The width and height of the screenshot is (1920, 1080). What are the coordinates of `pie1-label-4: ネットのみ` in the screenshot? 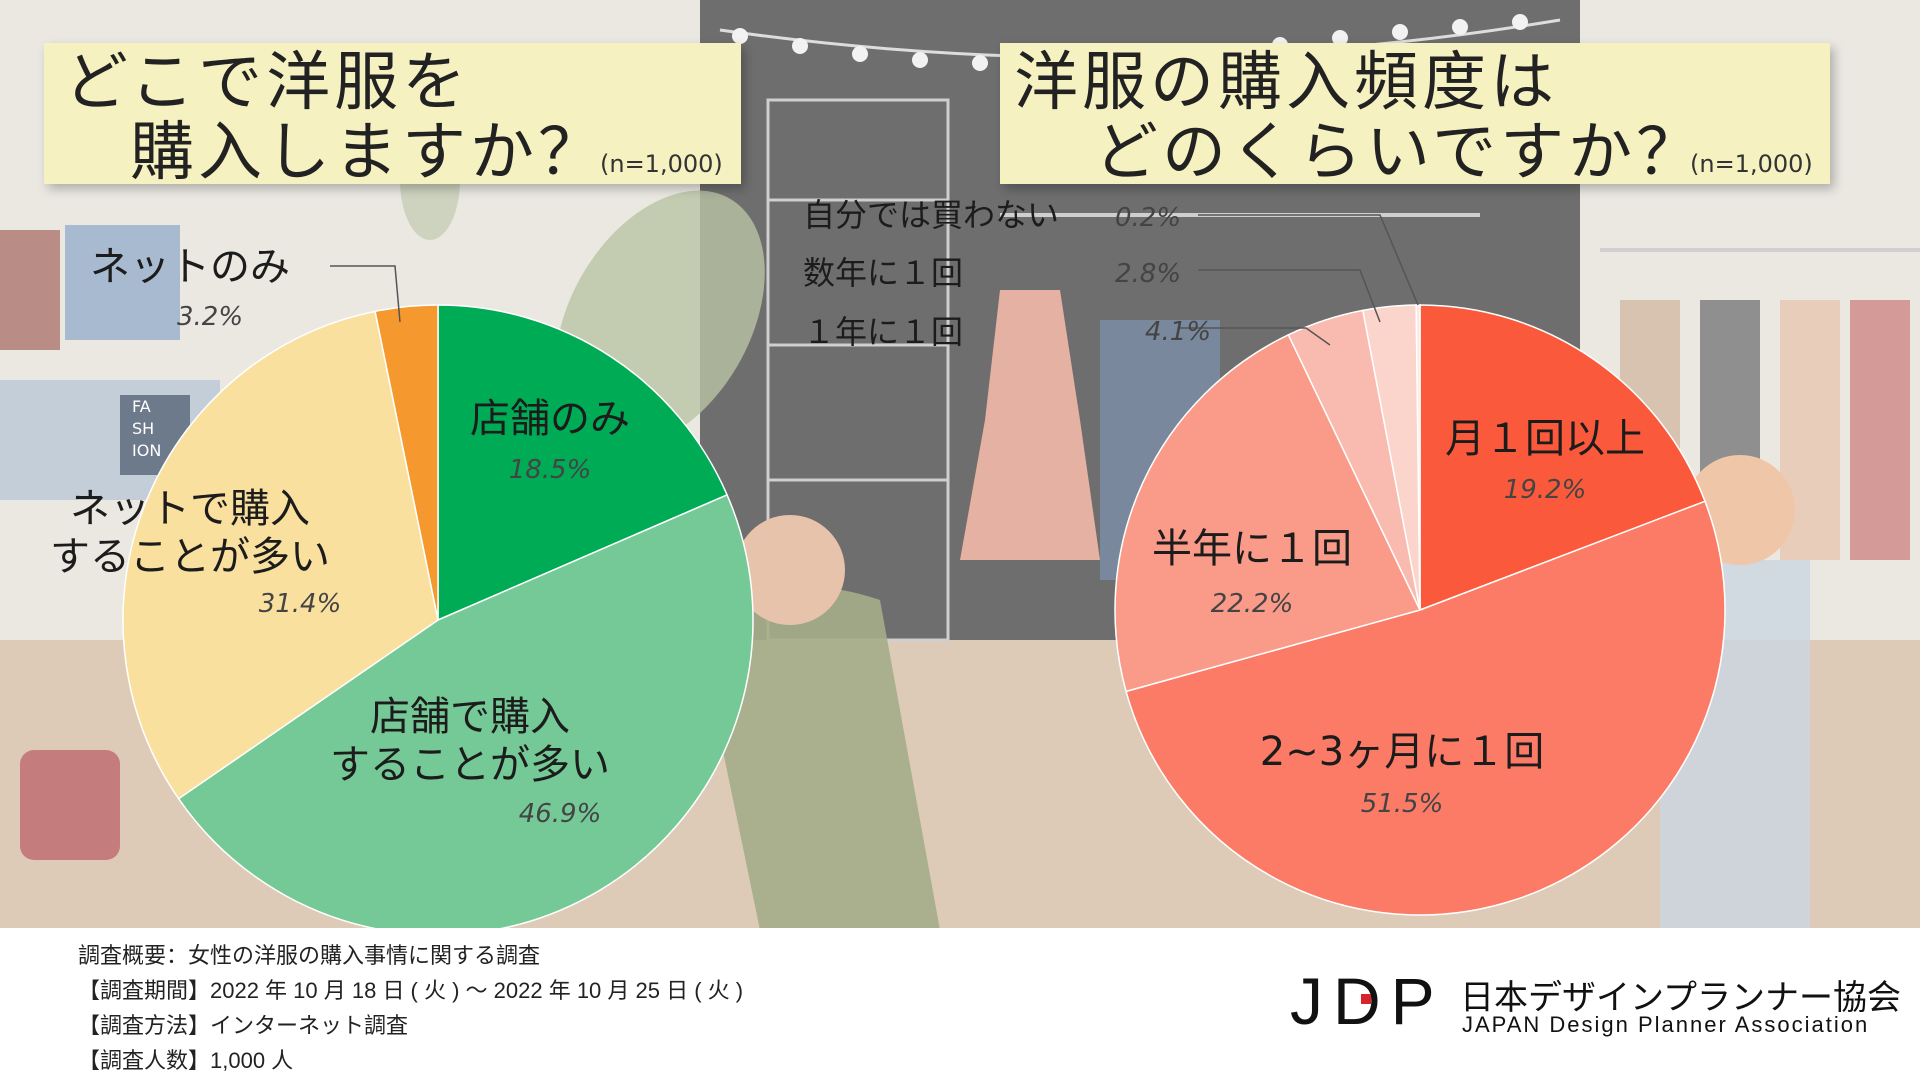 It's located at (190, 267).